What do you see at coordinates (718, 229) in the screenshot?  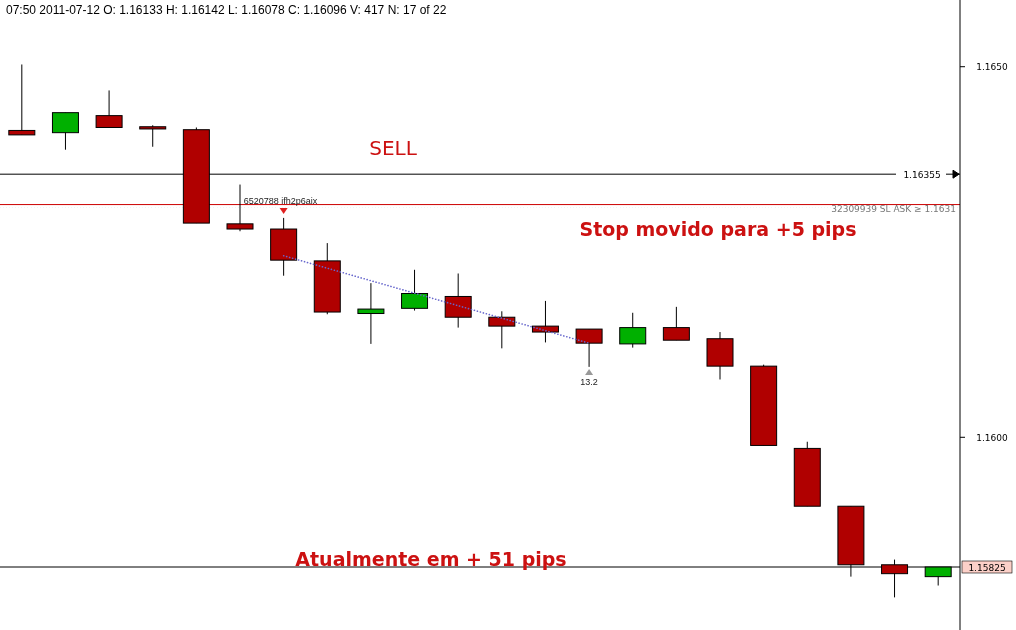 I see `annotation: Stop movido para +5 pips` at bounding box center [718, 229].